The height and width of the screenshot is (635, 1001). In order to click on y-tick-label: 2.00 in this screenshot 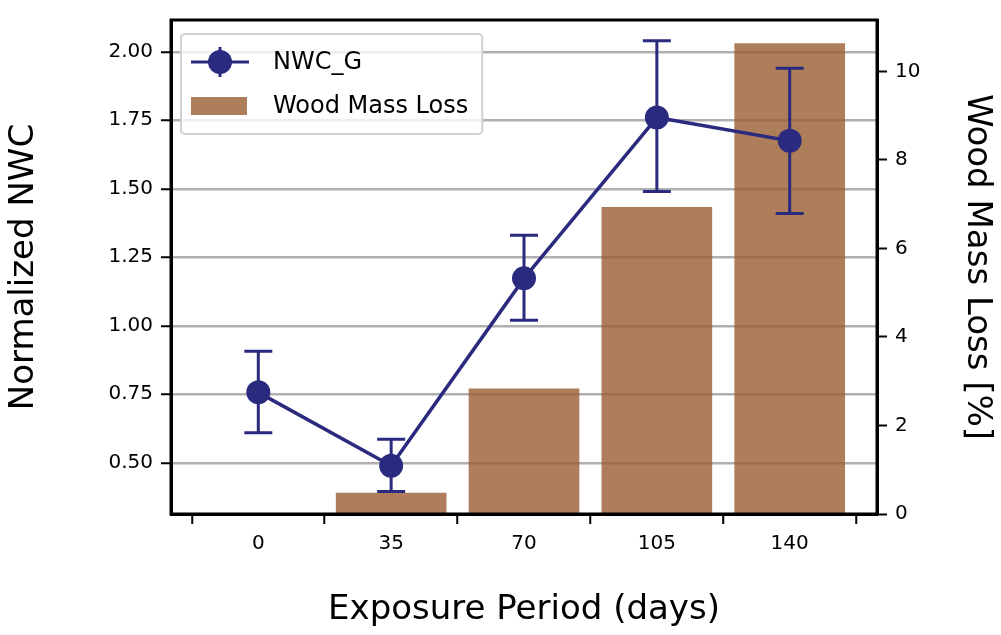, I will do `click(130, 49)`.